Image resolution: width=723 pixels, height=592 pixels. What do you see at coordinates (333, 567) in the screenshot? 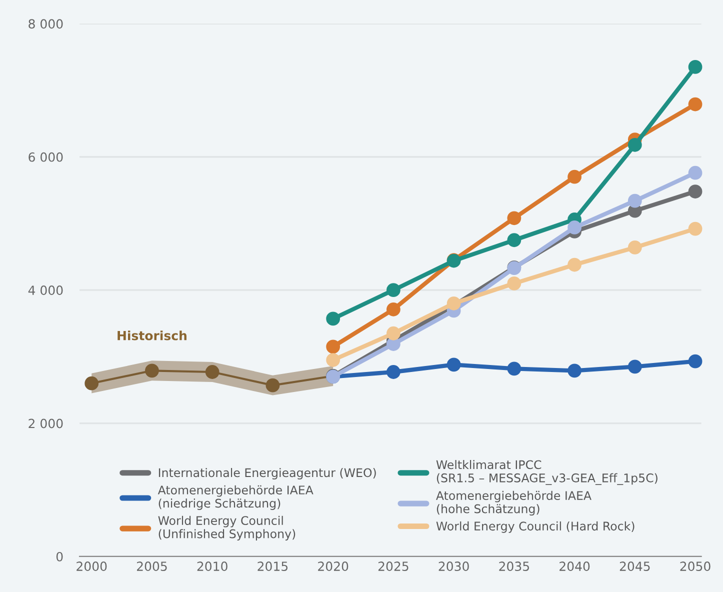
I see `x-tick-label: 2020` at bounding box center [333, 567].